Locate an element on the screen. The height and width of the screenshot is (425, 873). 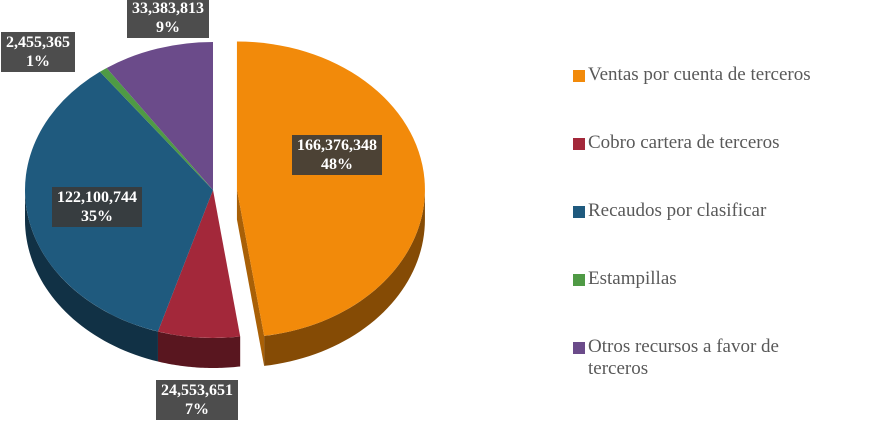
legend-item: Ventas por cuenta de terceros is located at coordinates (718, 75).